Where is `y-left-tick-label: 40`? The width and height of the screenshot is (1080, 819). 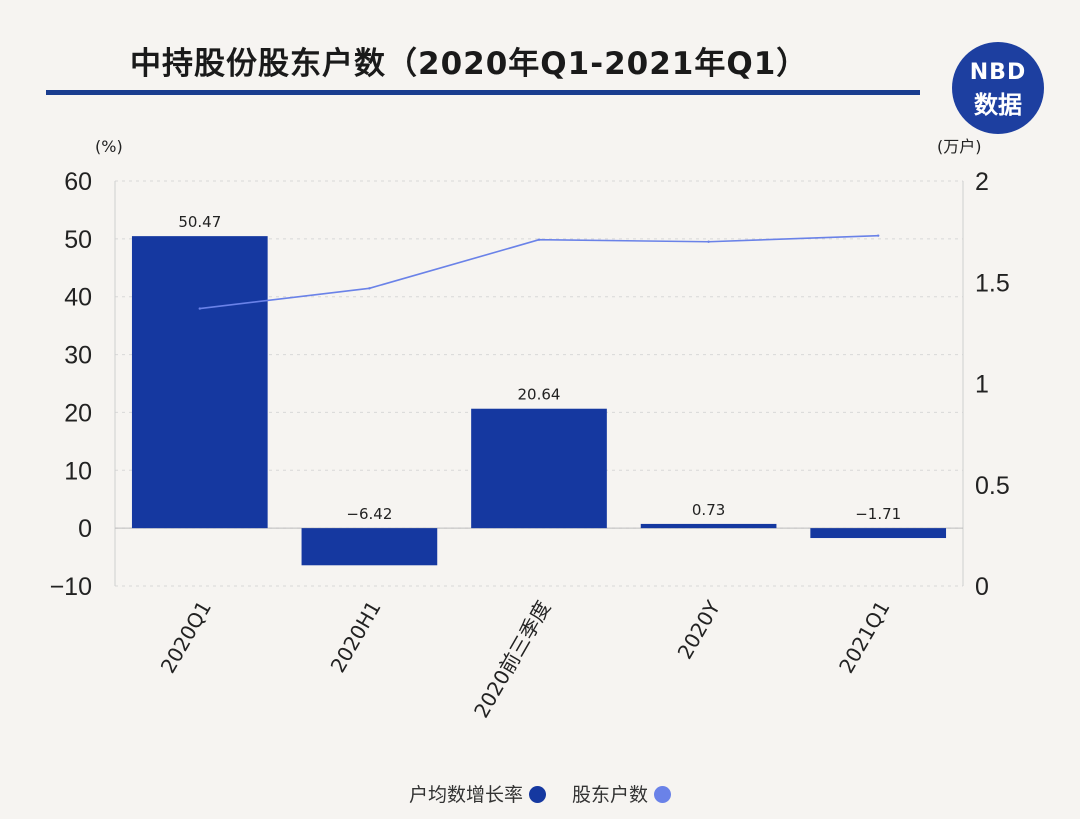
y-left-tick-label: 40 is located at coordinates (78, 298).